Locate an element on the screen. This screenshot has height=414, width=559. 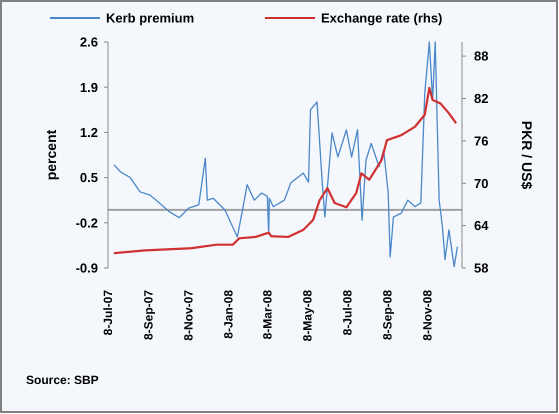
y-tick-label: 2.6 is located at coordinates (89, 42).